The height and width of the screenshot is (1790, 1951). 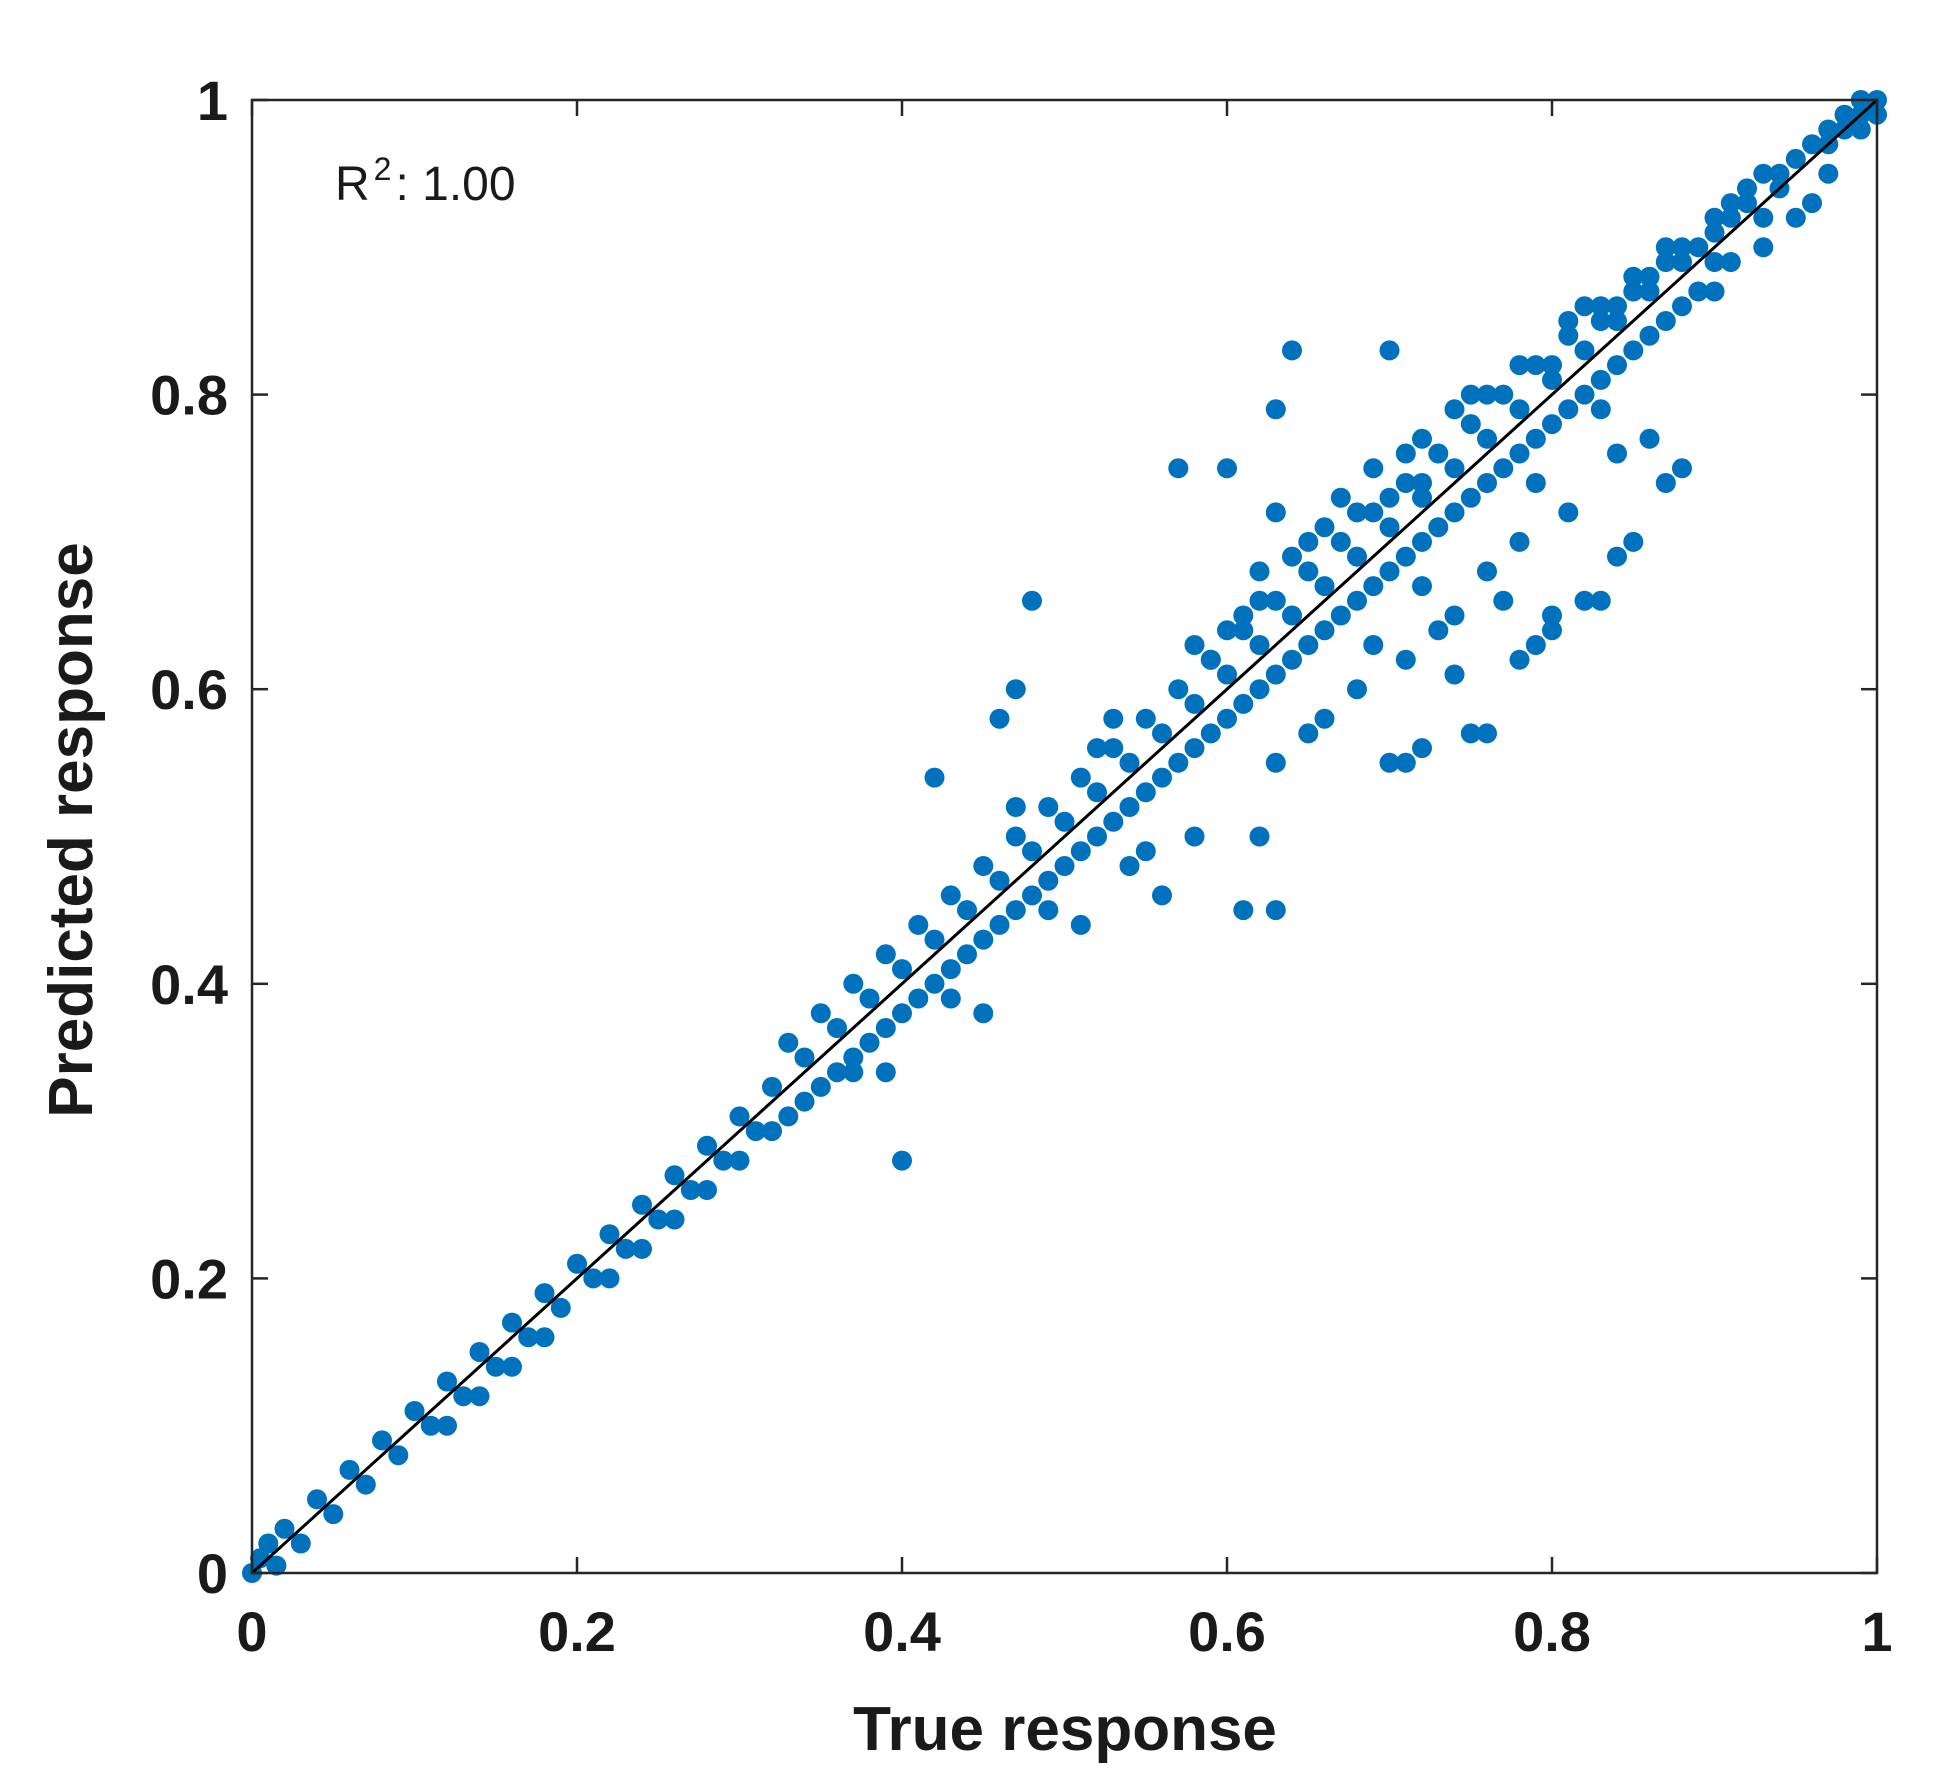 What do you see at coordinates (1552, 1631) in the screenshot?
I see `x-tick-label: 0.8` at bounding box center [1552, 1631].